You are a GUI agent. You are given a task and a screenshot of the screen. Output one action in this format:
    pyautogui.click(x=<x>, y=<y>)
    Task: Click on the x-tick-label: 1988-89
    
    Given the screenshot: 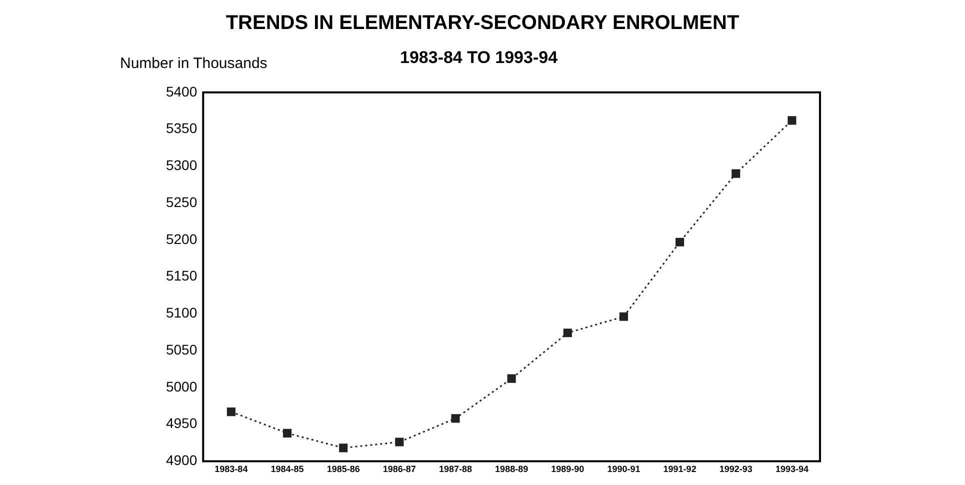 What is the action you would take?
    pyautogui.click(x=511, y=469)
    